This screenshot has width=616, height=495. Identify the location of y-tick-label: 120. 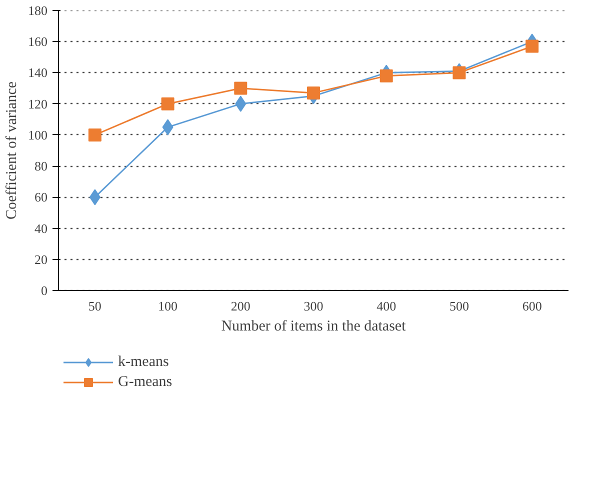
(38, 104).